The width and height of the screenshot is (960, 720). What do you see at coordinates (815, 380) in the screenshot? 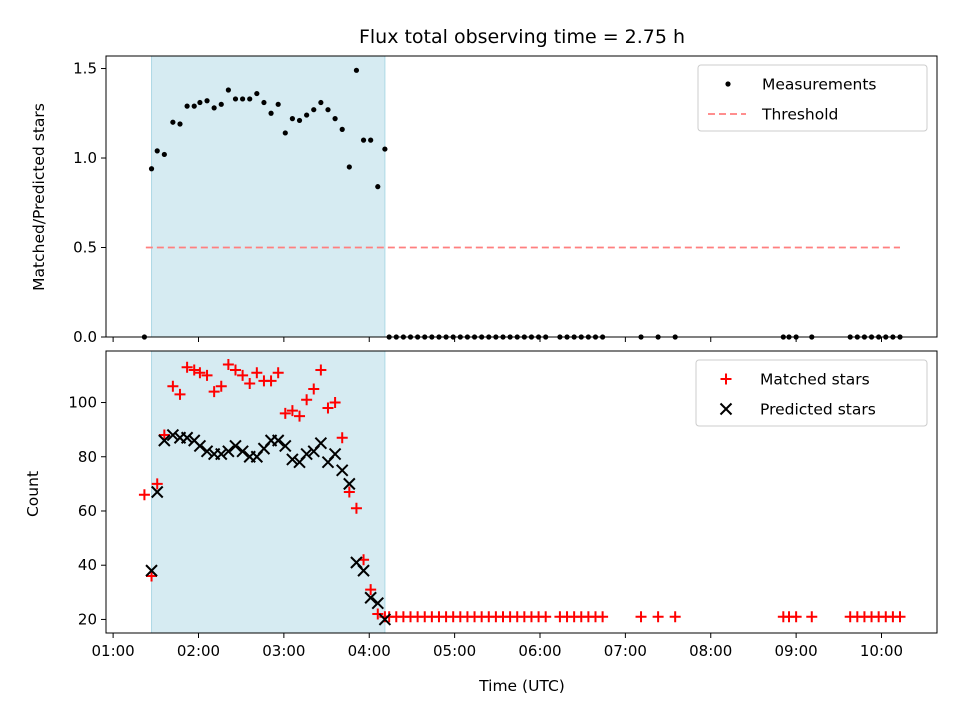
I see `legend-label: Matched stars` at bounding box center [815, 380].